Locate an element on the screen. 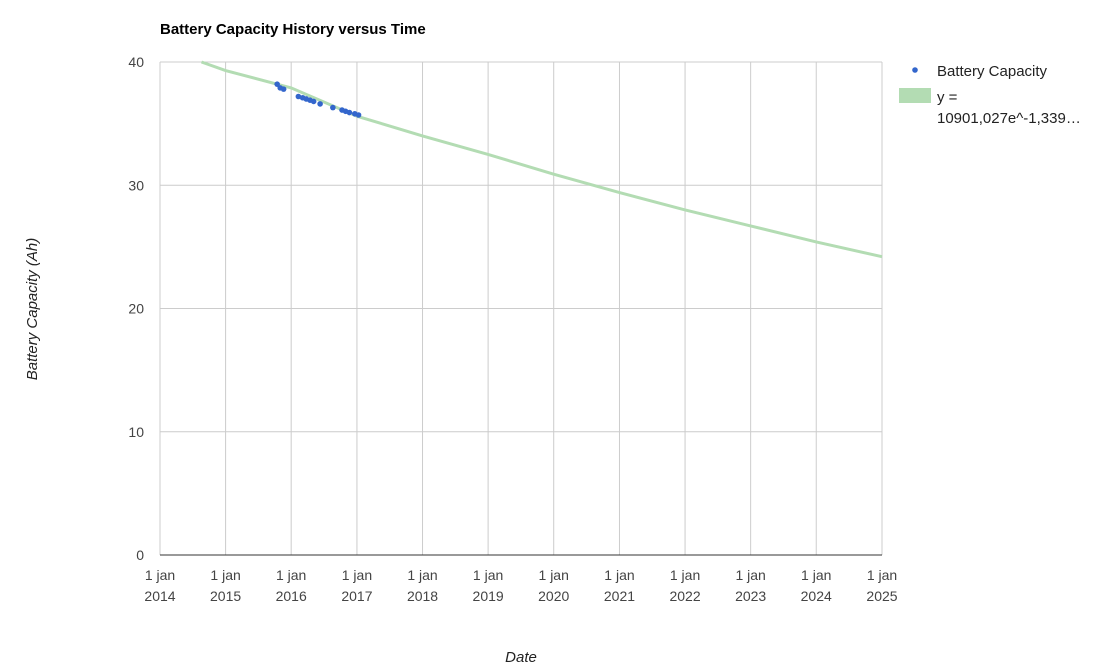 The image size is (1100, 671). x-tick-label-year: 2017 is located at coordinates (356, 596).